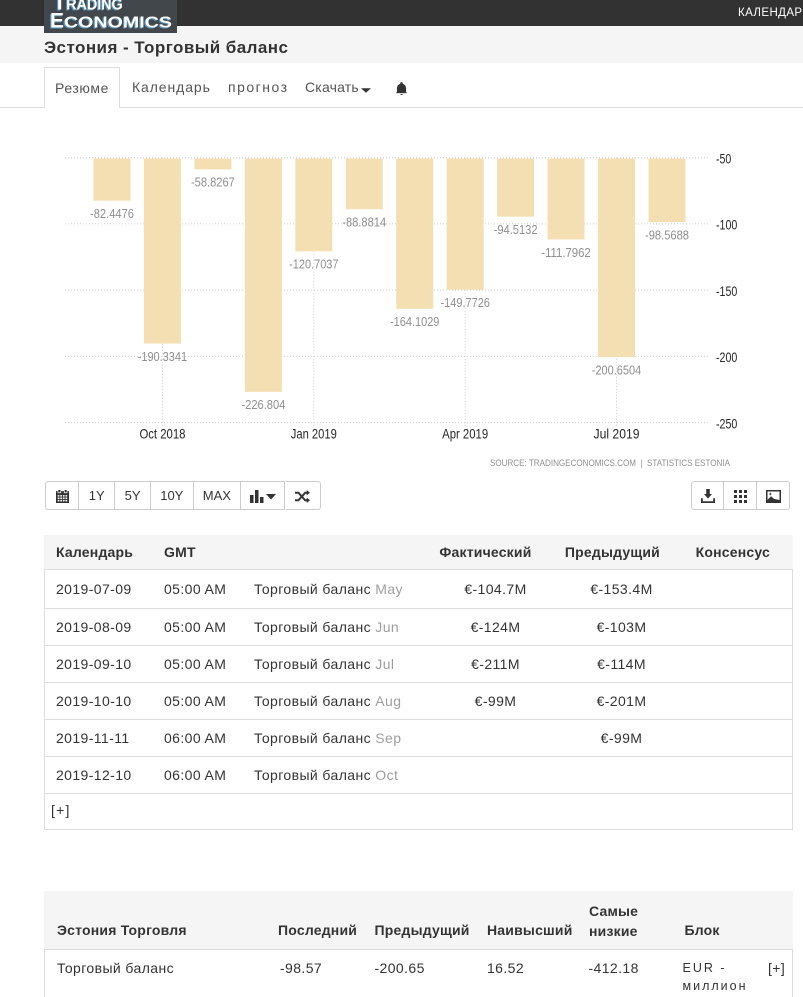 The width and height of the screenshot is (803, 997). Describe the element at coordinates (726, 423) in the screenshot. I see `svg-text: -250` at that location.